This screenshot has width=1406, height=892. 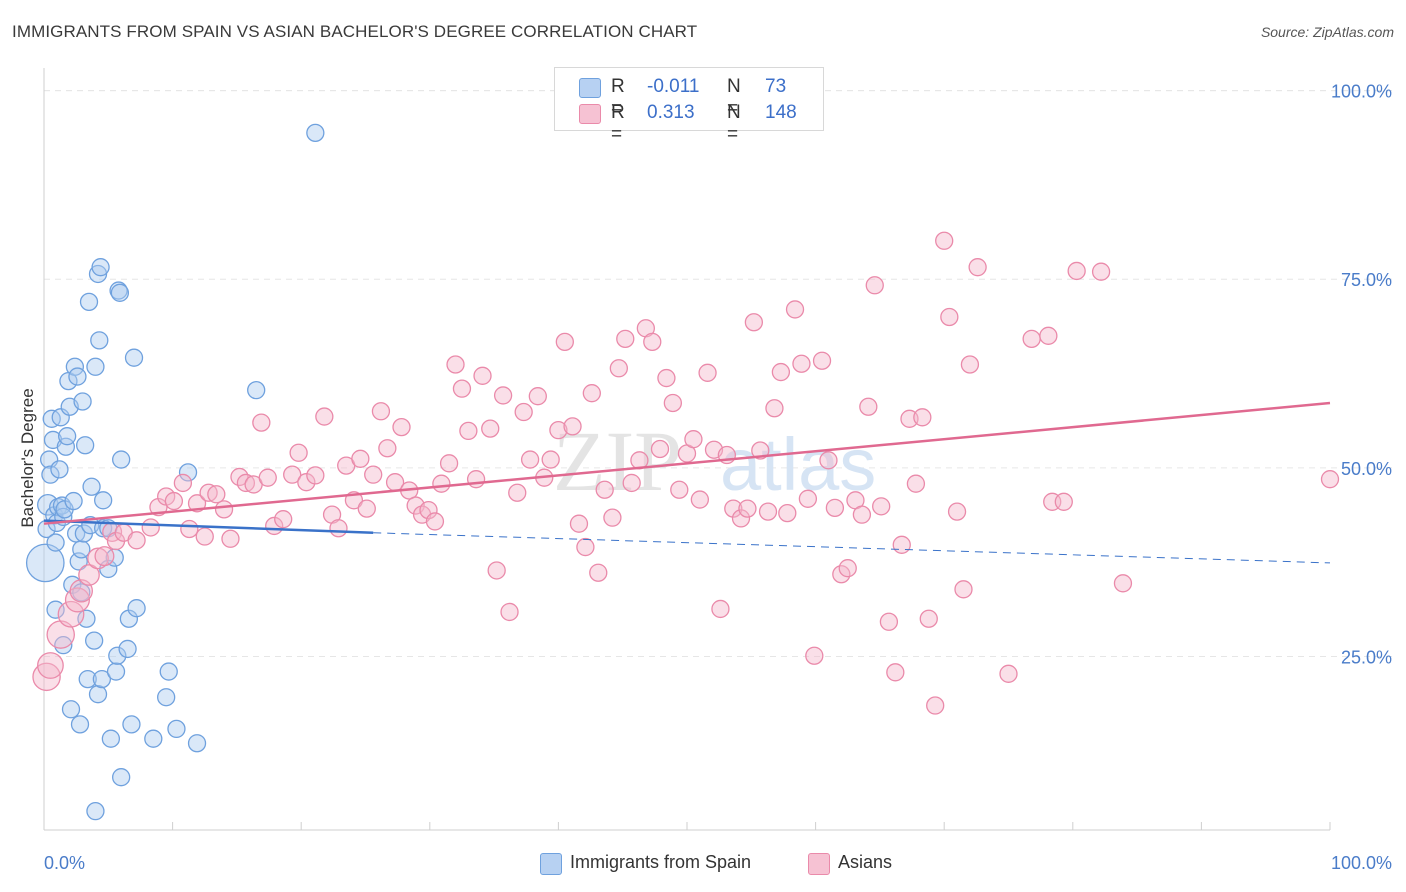 I want to click on asians-trend-line, so click(x=687, y=463).